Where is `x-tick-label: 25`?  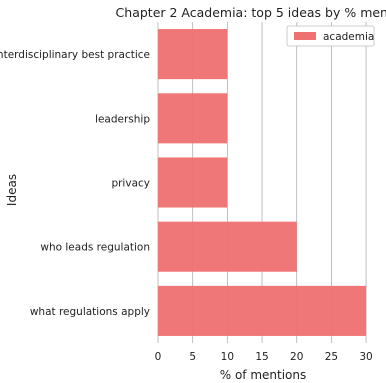
x-tick-label: 25 is located at coordinates (331, 357).